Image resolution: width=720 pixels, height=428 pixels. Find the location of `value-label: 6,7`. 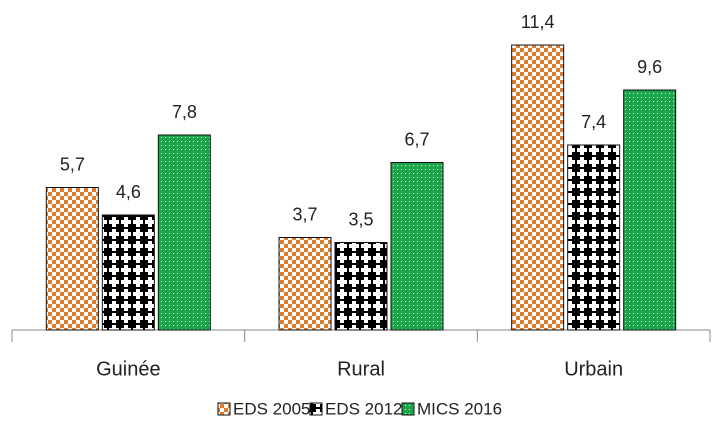

value-label: 6,7 is located at coordinates (416, 139).